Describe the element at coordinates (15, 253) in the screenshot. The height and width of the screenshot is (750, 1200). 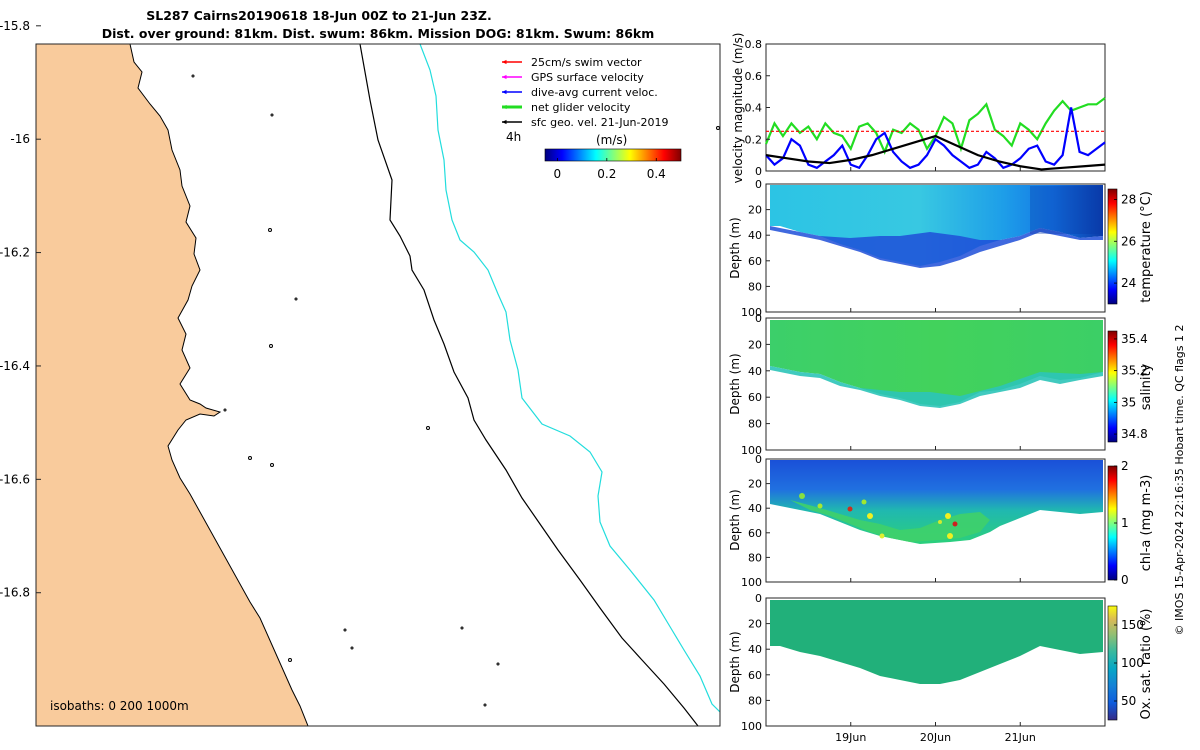
I see `map-ytick-label: -16.2` at that location.